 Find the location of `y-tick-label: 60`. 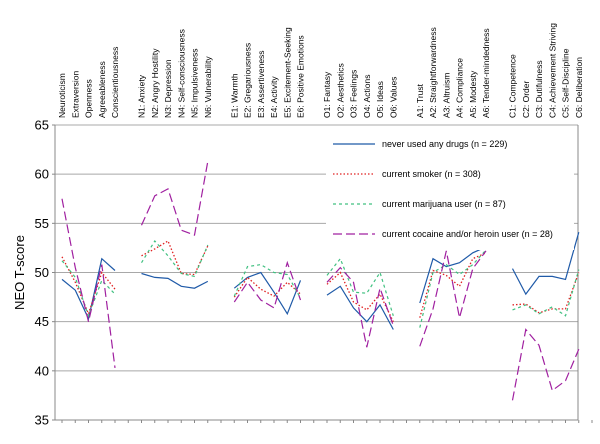

y-tick-label: 60 is located at coordinates (42, 174).